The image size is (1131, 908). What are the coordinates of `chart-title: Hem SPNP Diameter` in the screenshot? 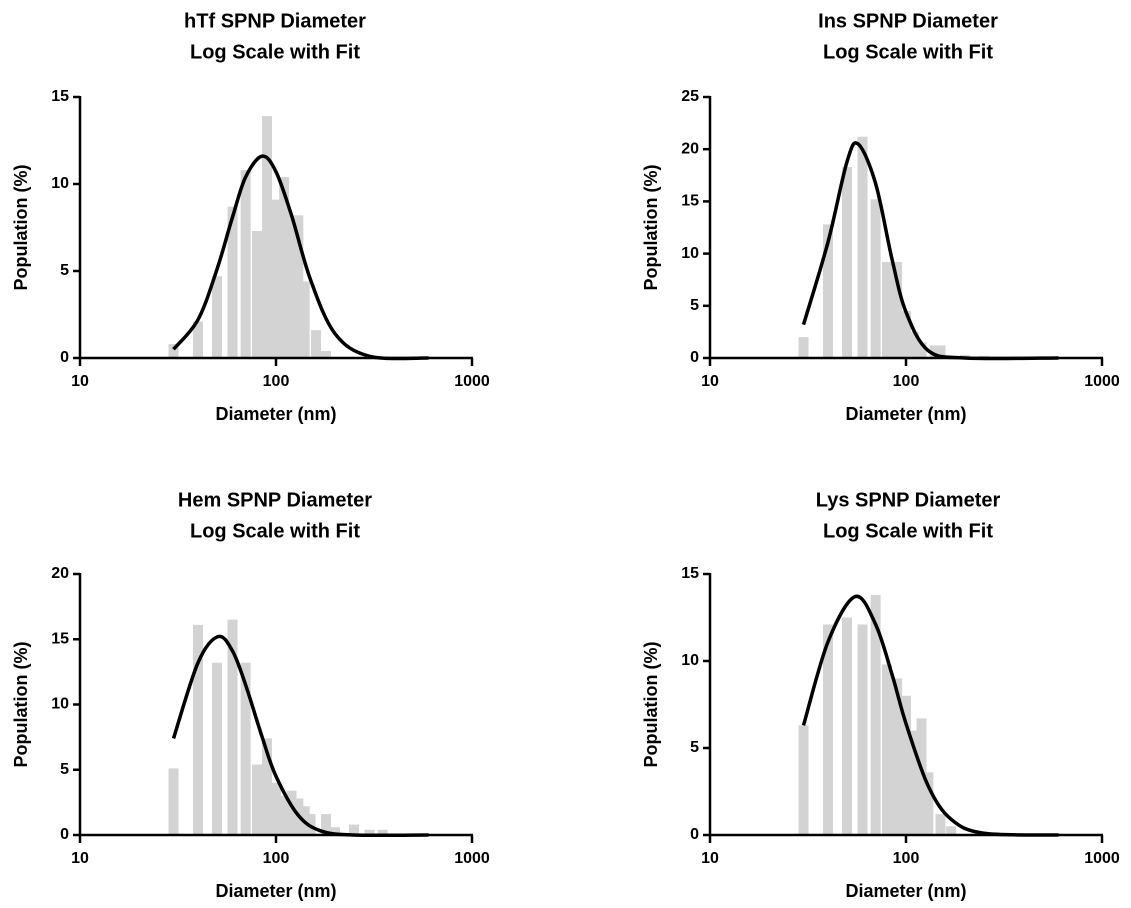 It's located at (275, 500).